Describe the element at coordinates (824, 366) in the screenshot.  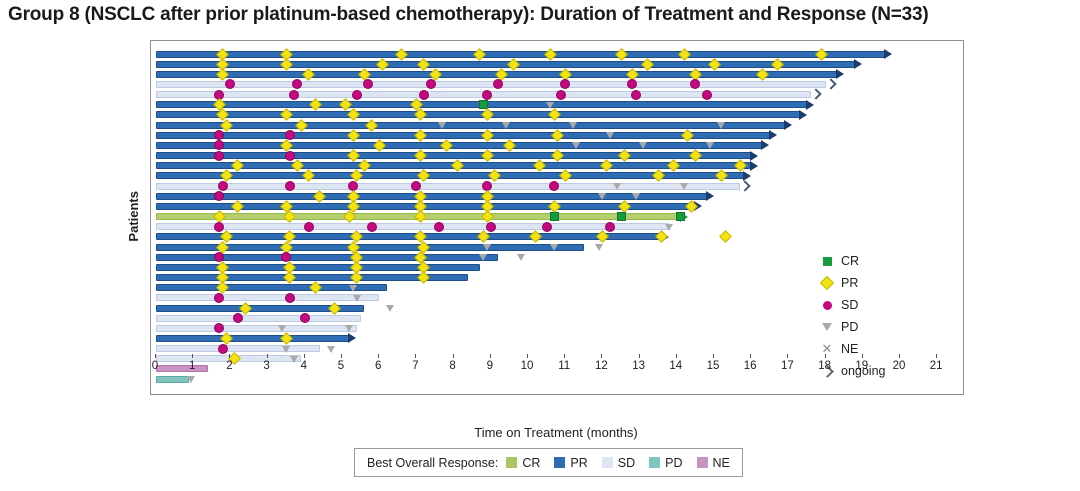
I see `x-axis-tick-label: 18` at that location.